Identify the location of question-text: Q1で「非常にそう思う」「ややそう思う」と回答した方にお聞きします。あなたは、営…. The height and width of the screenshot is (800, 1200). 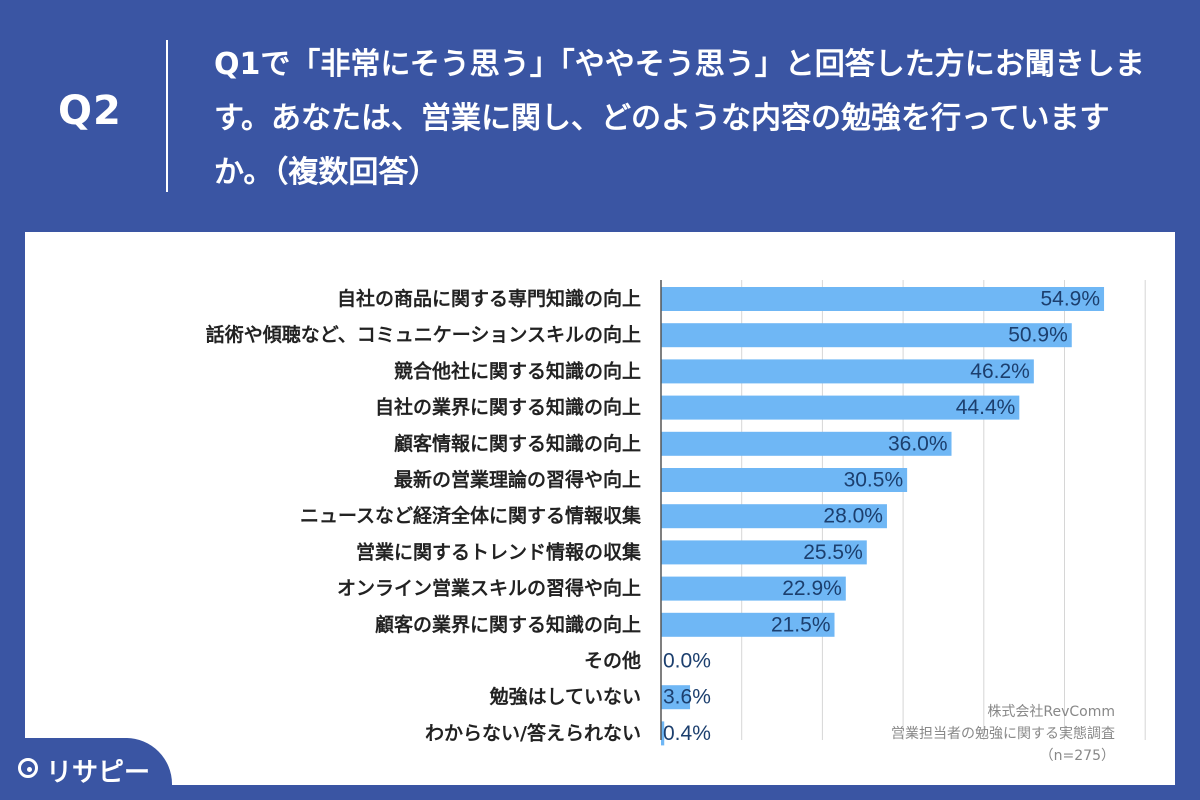
(679, 118).